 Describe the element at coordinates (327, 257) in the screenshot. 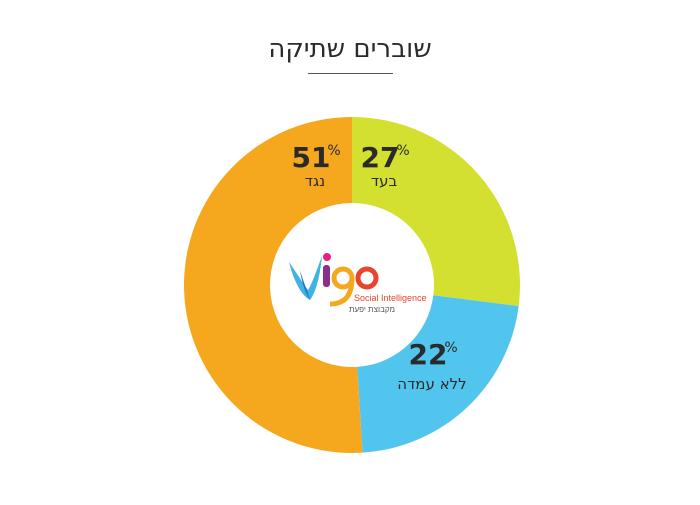

I see `logo-i-dot-icon` at that location.